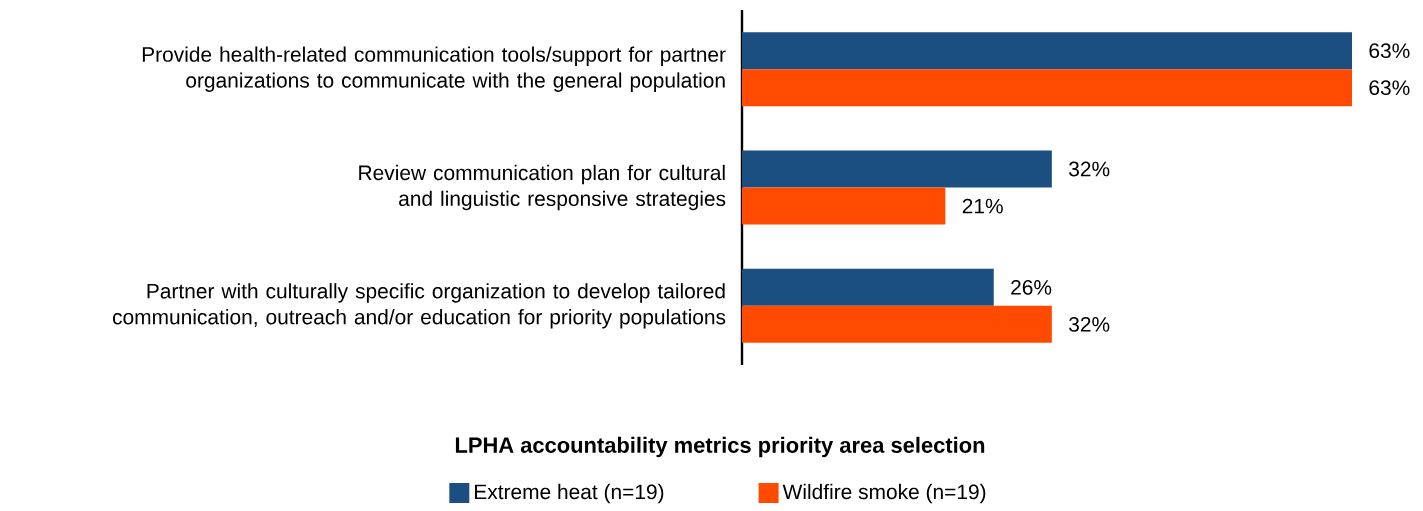 This screenshot has width=1423, height=511. Describe the element at coordinates (434, 69) in the screenshot. I see `y-tick-label: Provide health-related communication tools/support for partner organizations to communicate with the general population` at that location.